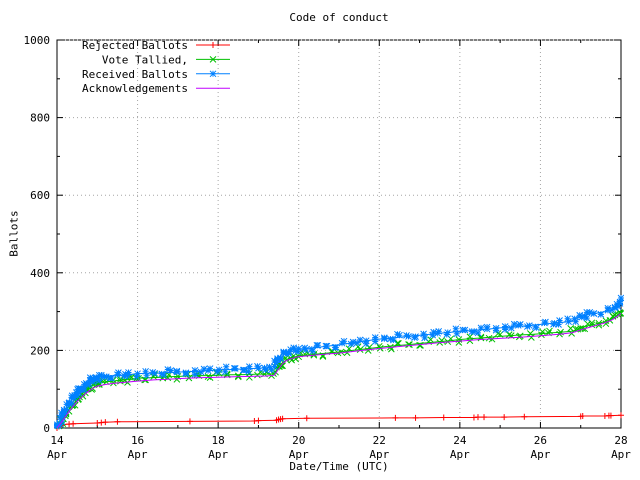 The width and height of the screenshot is (640, 480). Describe the element at coordinates (46, 428) in the screenshot. I see `y-tick-label: 0` at that location.